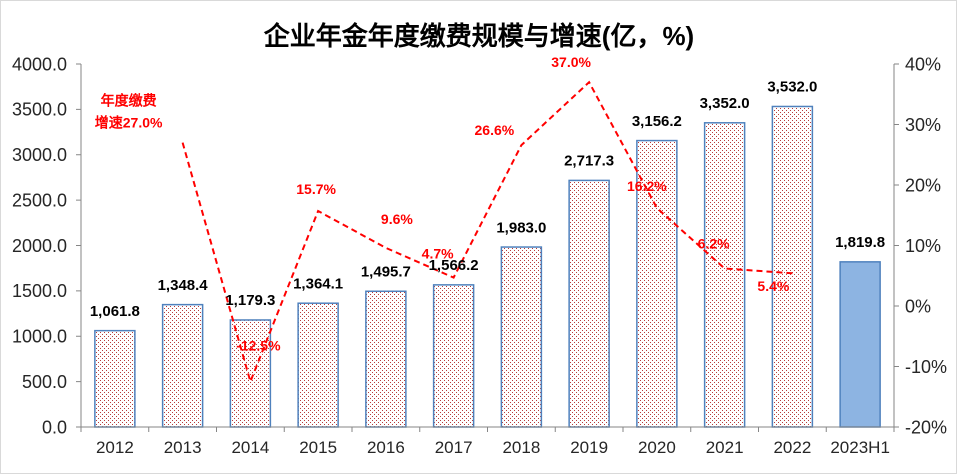 The width and height of the screenshot is (957, 474). What do you see at coordinates (39, 110) in the screenshot?
I see `y-axis-tick-label: 3500.0` at bounding box center [39, 110].